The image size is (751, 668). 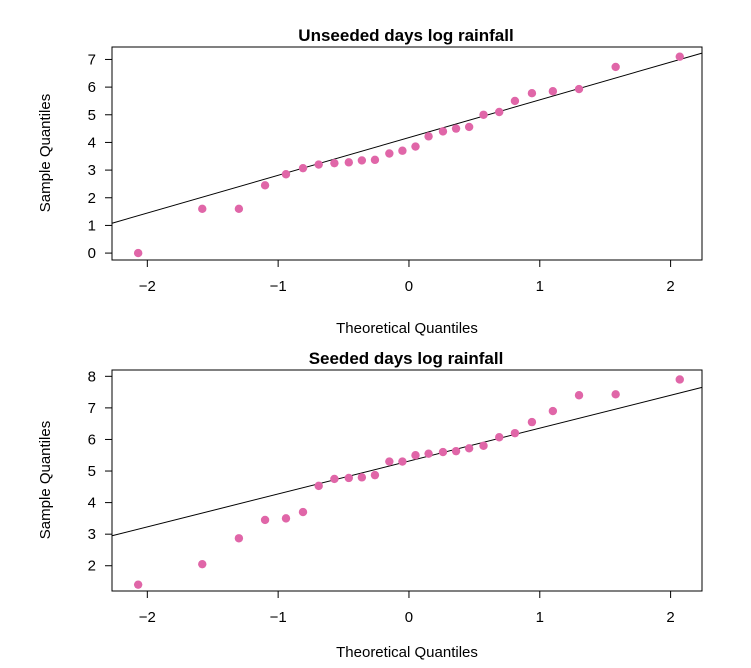 What do you see at coordinates (92, 376) in the screenshot?
I see `y-tick-label: 8` at bounding box center [92, 376].